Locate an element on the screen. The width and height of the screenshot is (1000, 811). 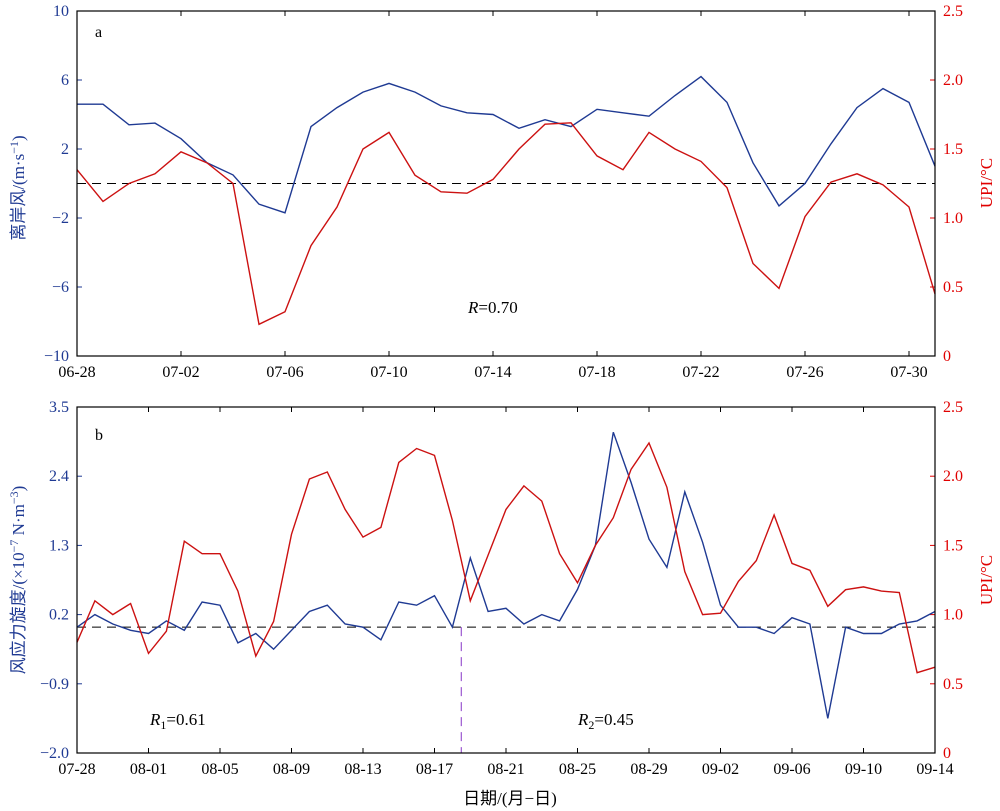
panel-a-left-tick-label: 6 is located at coordinates (65, 80).